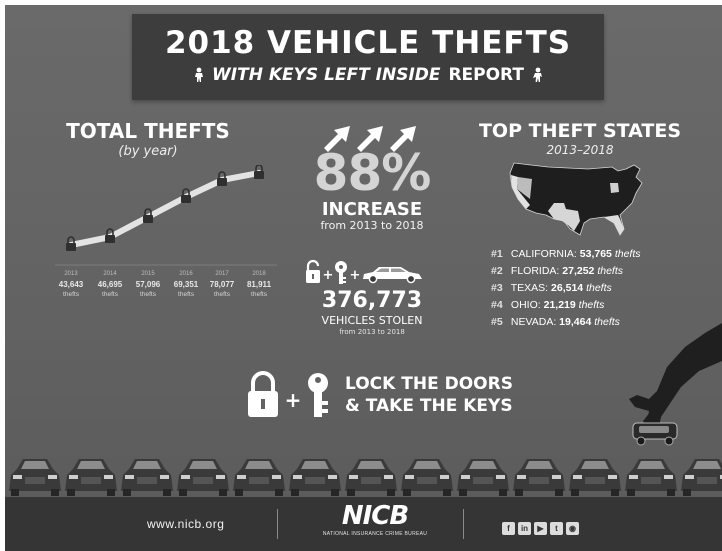  Describe the element at coordinates (508, 528) in the screenshot. I see `facebook-icon: f` at that location.